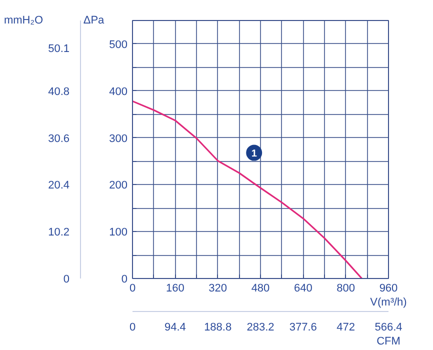  What do you see at coordinates (388, 288) in the screenshot?
I see `x-tick-label: 960` at bounding box center [388, 288].